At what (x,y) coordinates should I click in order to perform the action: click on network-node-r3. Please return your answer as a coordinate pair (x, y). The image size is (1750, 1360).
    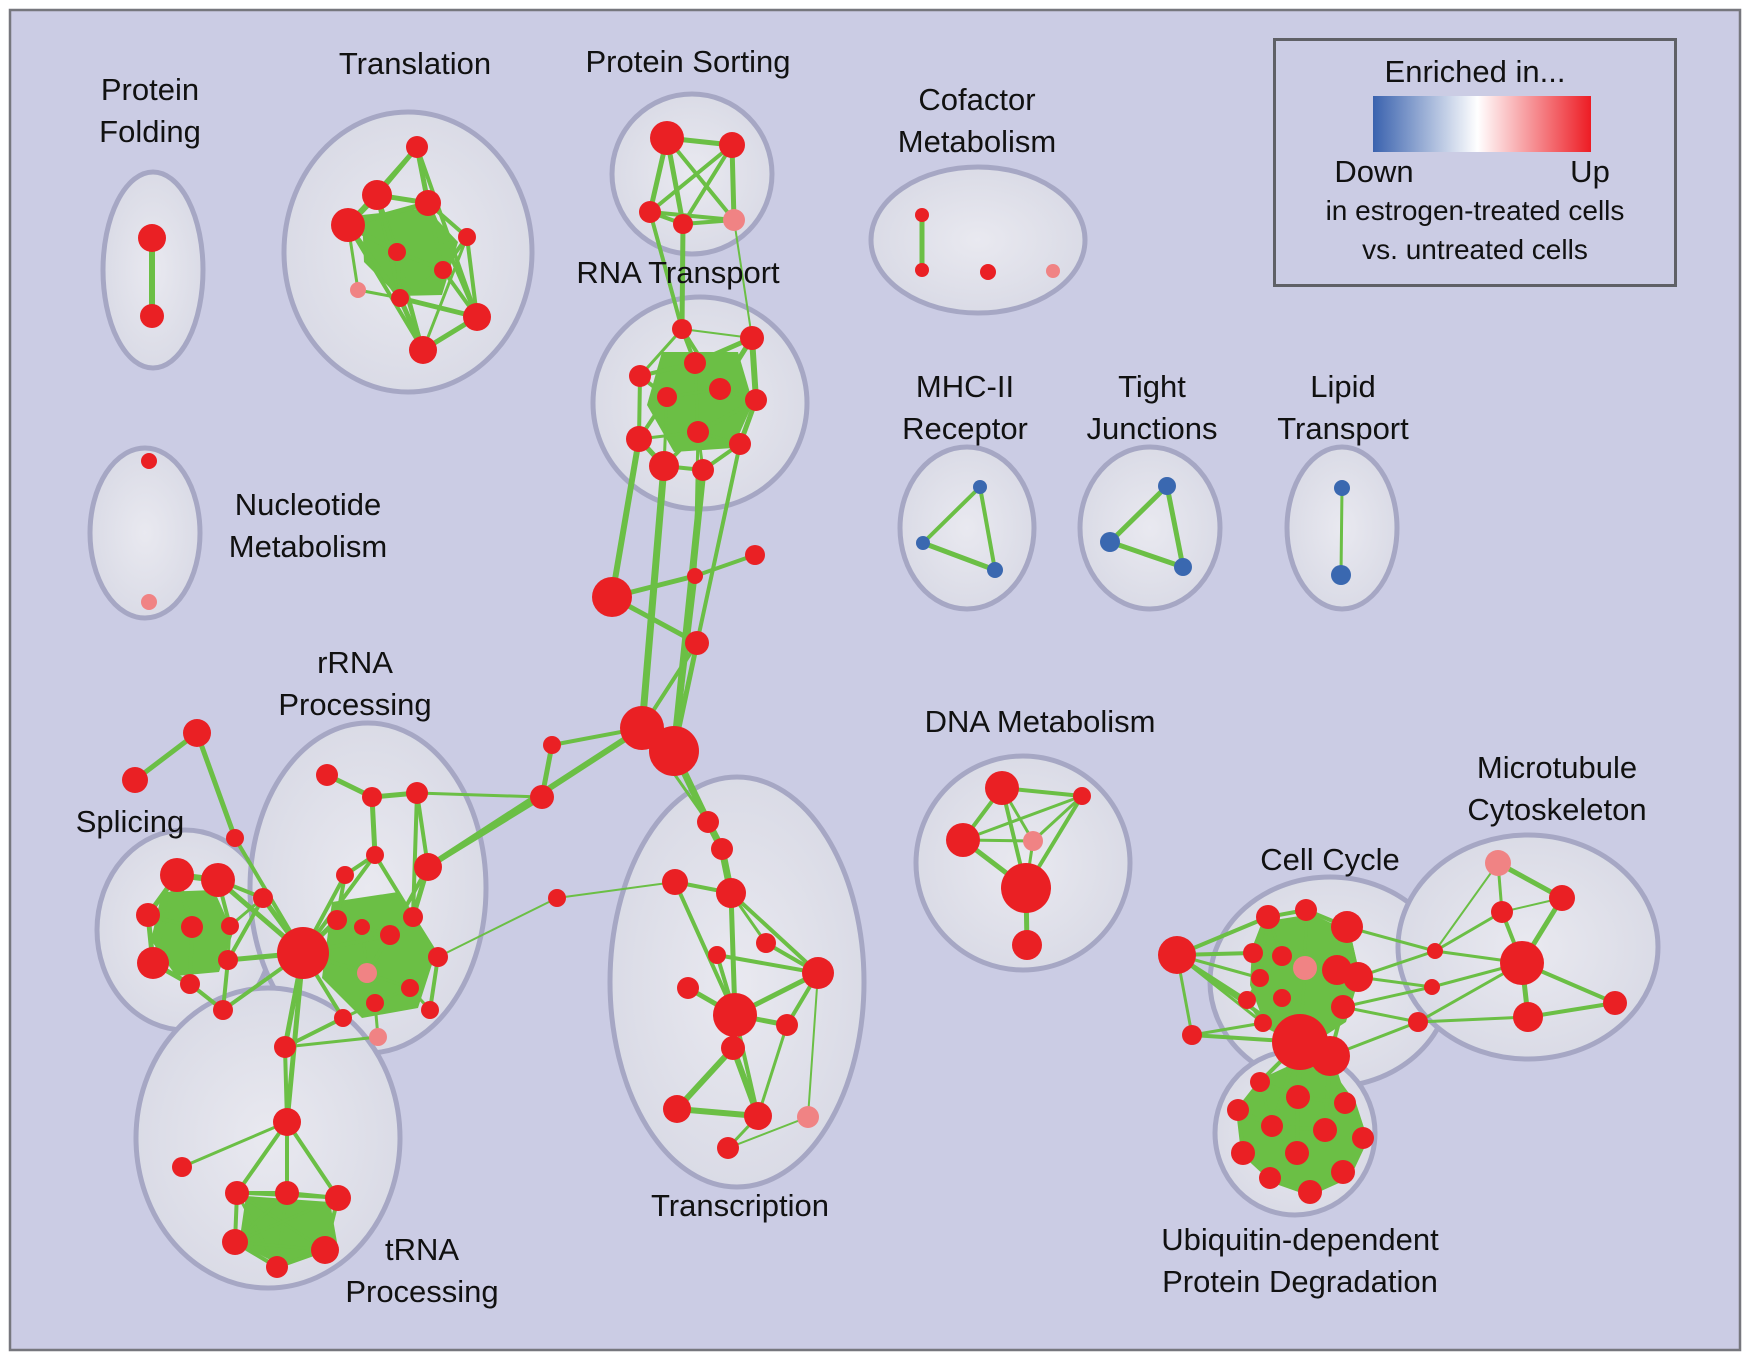
    Looking at the image, I should click on (345, 875).